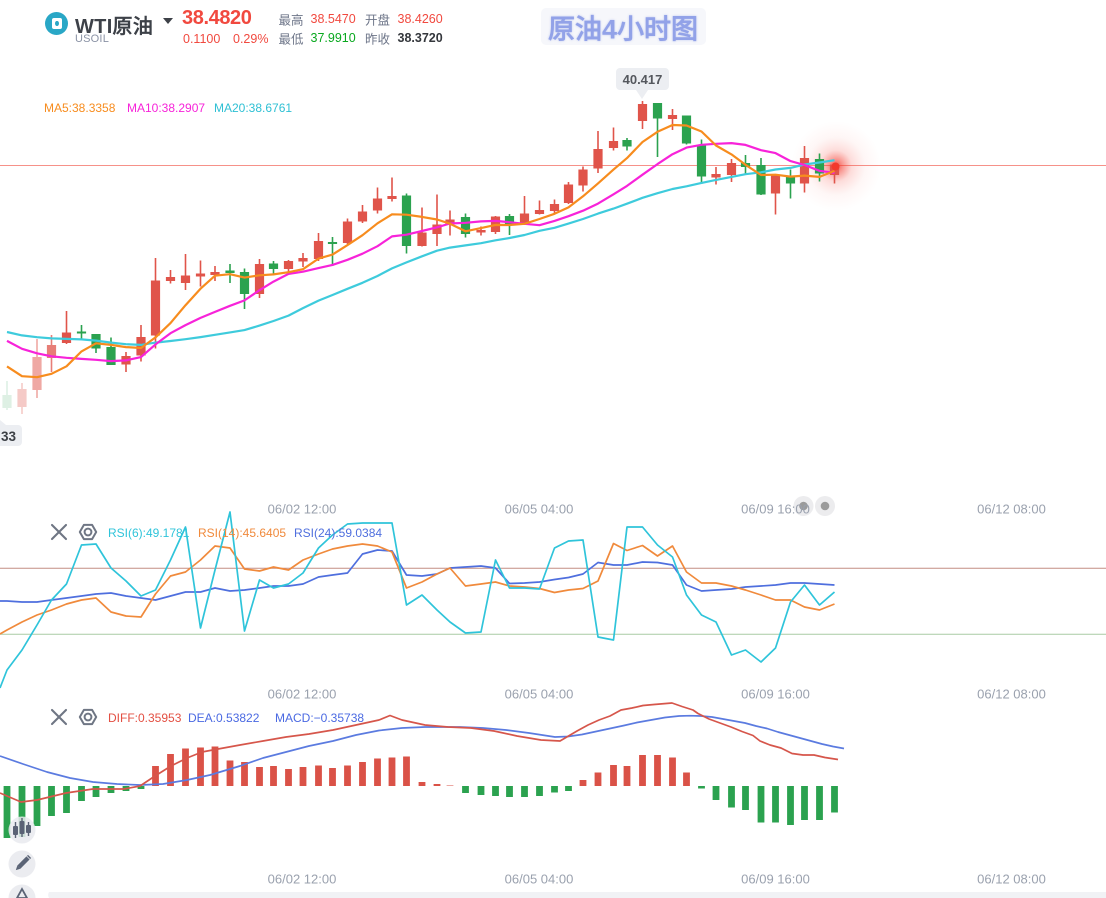 Image resolution: width=1106 pixels, height=898 pixels. What do you see at coordinates (643, 79) in the screenshot?
I see `svg-text: 40.417` at bounding box center [643, 79].